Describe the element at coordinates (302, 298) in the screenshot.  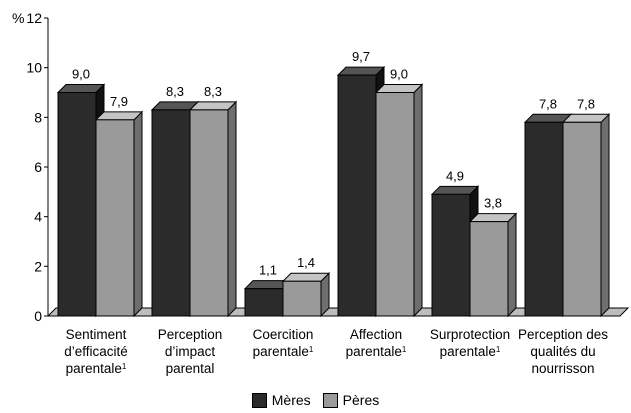
I see `bar-Pères-2` at that location.